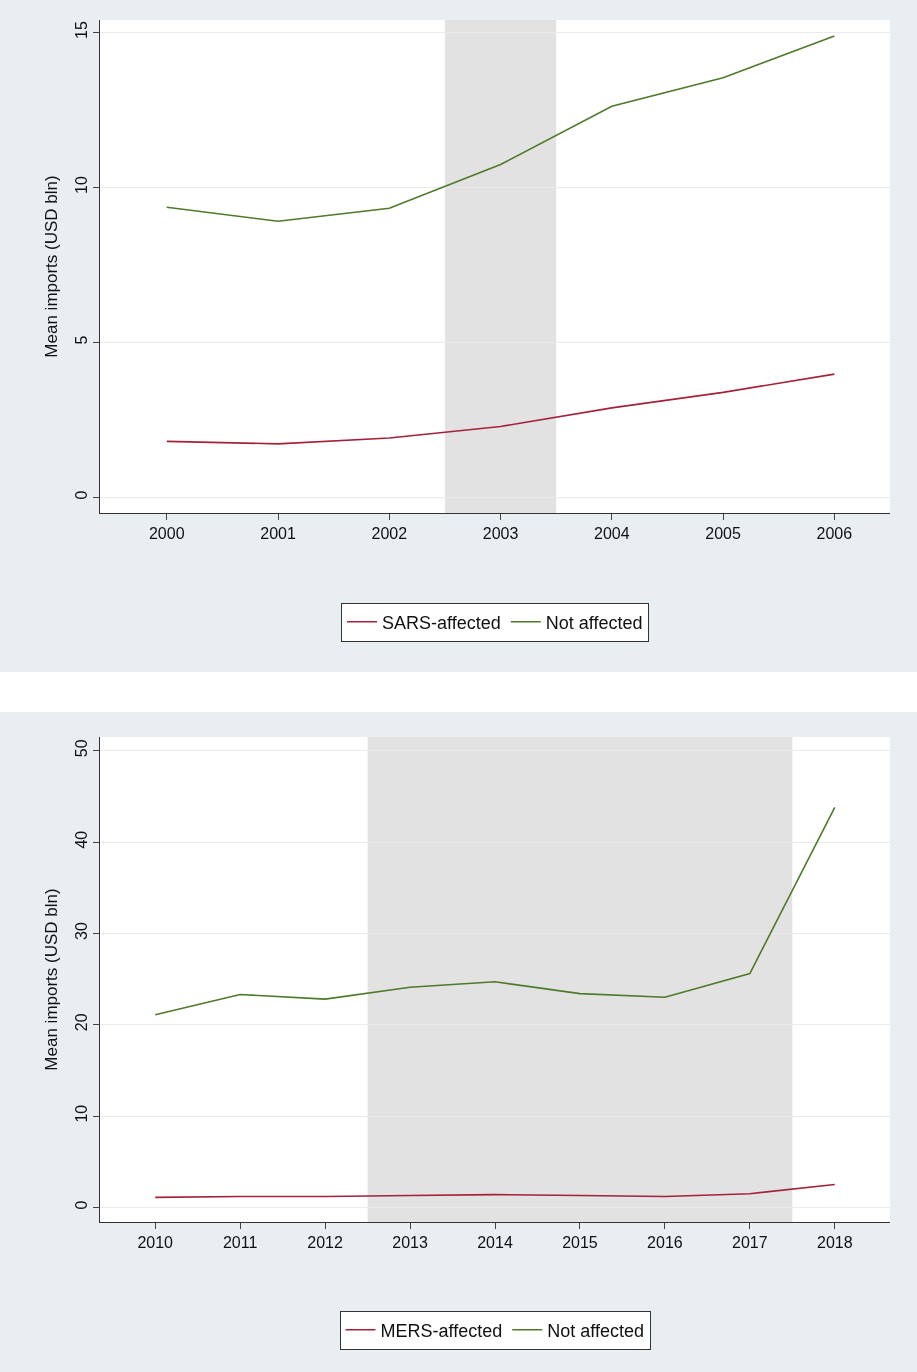 The height and width of the screenshot is (1372, 917). Describe the element at coordinates (612, 534) in the screenshot. I see `x-tick-label: 2004` at that location.